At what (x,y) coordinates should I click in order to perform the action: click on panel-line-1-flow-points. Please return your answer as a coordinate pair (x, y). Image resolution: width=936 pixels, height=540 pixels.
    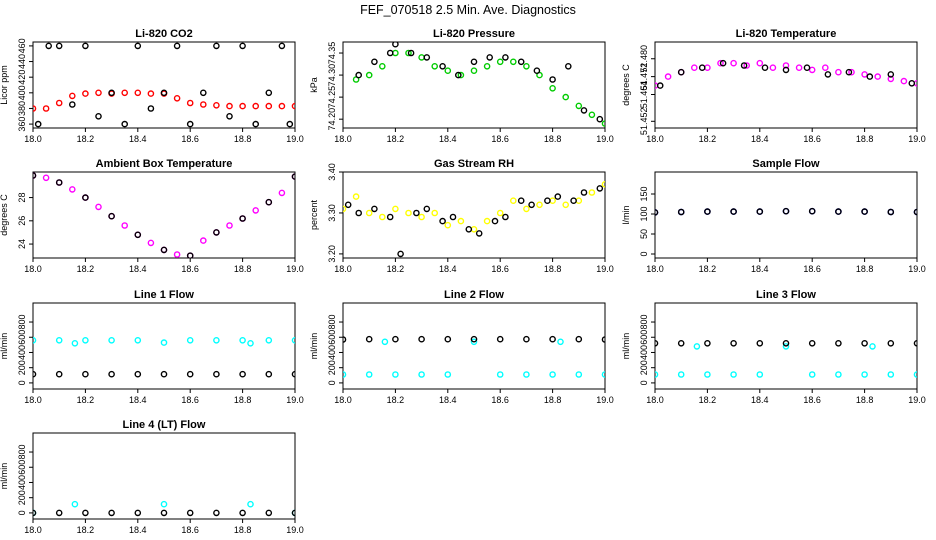
    Looking at the image, I should click on (164, 357).